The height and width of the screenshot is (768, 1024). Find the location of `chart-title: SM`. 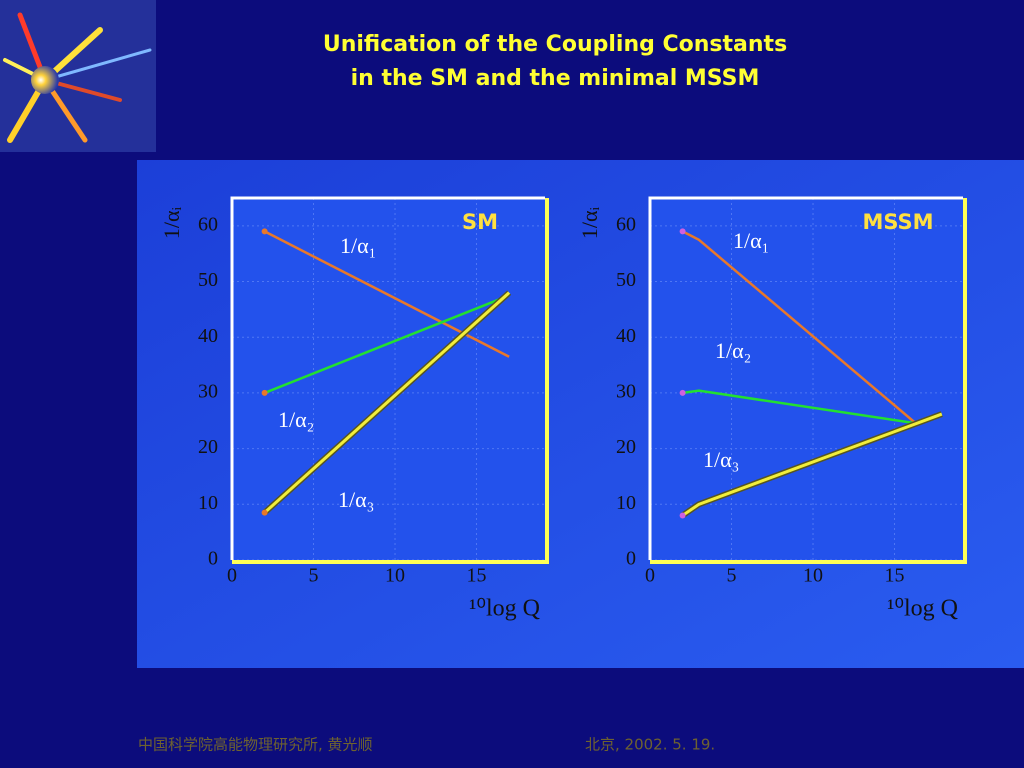

chart-title: SM is located at coordinates (480, 222).